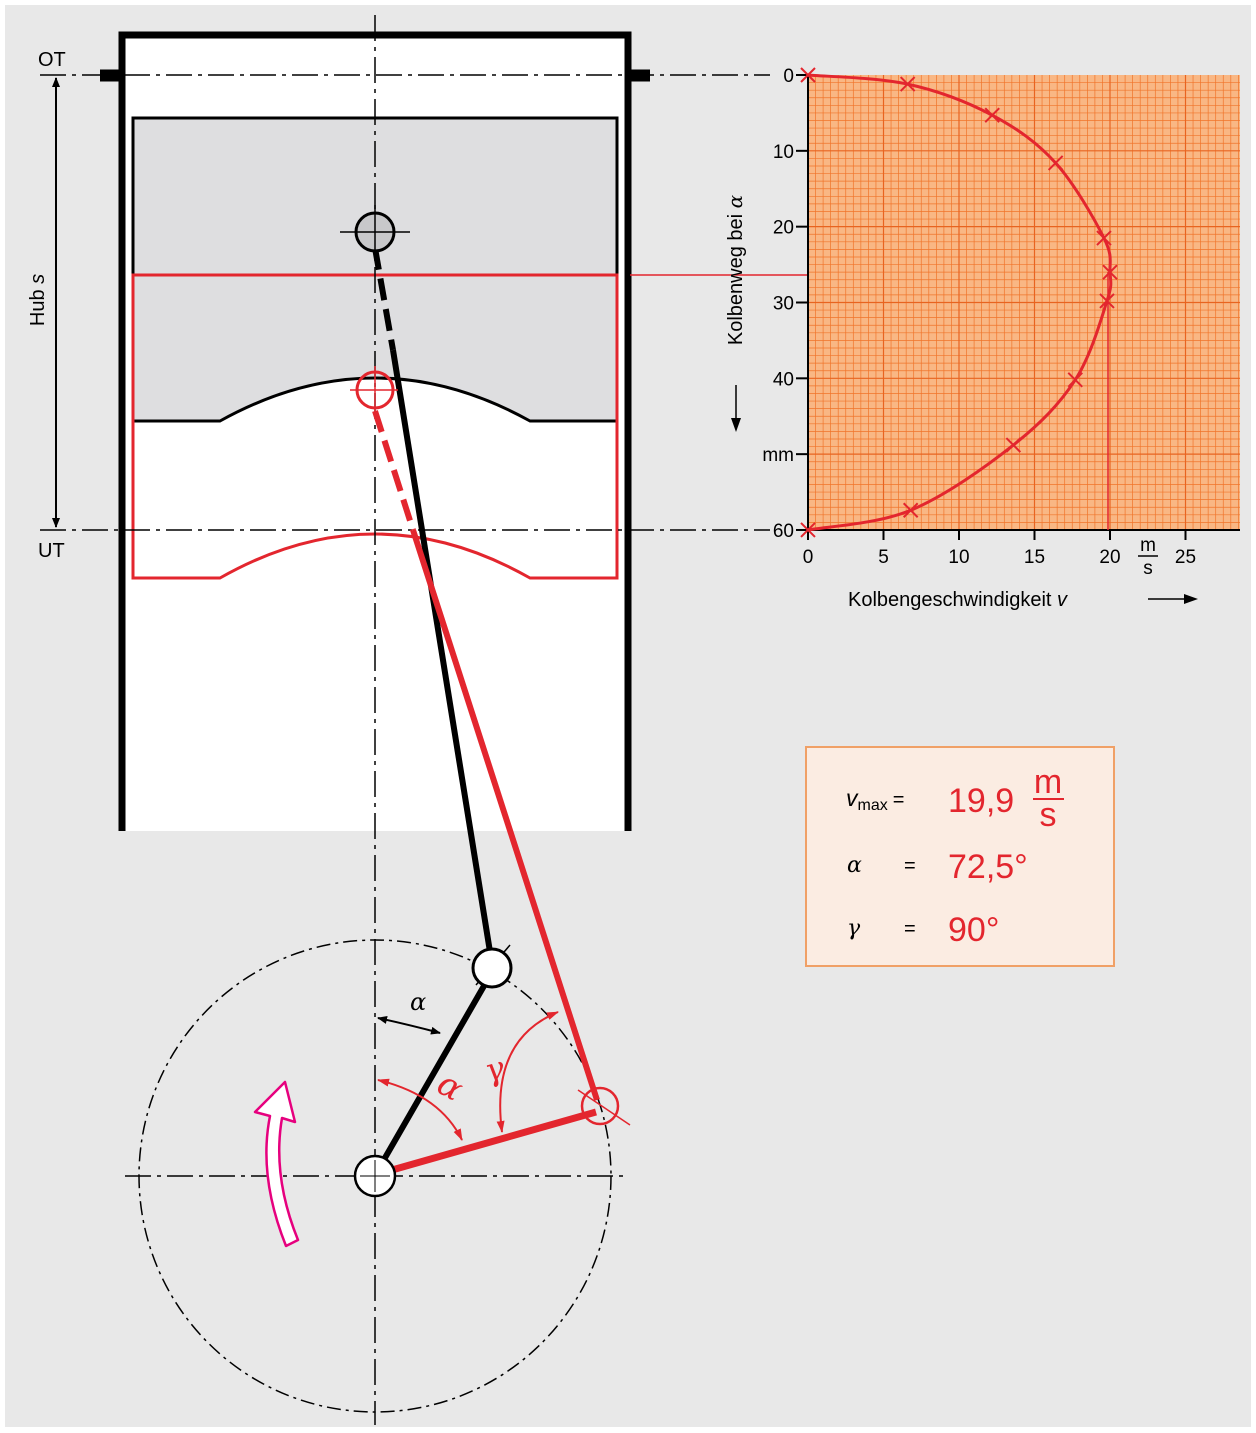 The image size is (1256, 1433). What do you see at coordinates (1048, 815) in the screenshot?
I see `vmax-unit-denominator: s` at bounding box center [1048, 815].